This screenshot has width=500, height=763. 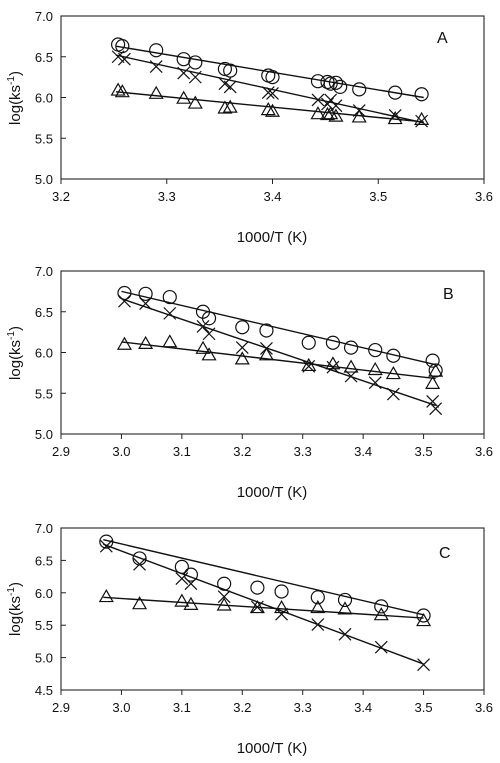 I want to click on x-tick-label: 2.9, so click(x=61, y=707).